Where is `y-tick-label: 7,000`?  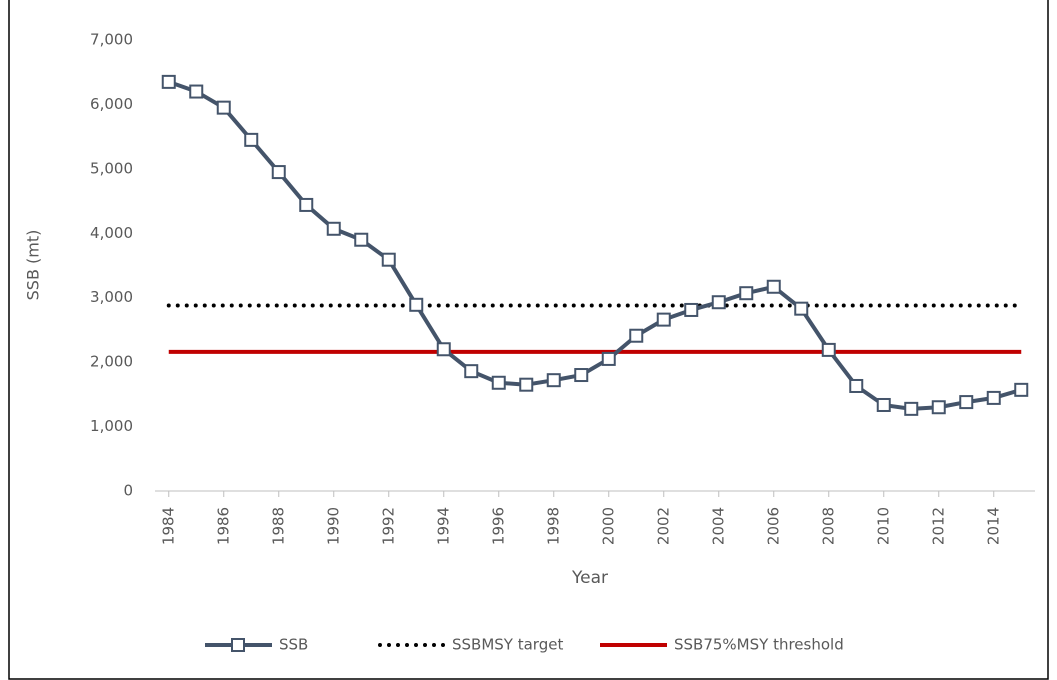 y-tick-label: 7,000 is located at coordinates (111, 40).